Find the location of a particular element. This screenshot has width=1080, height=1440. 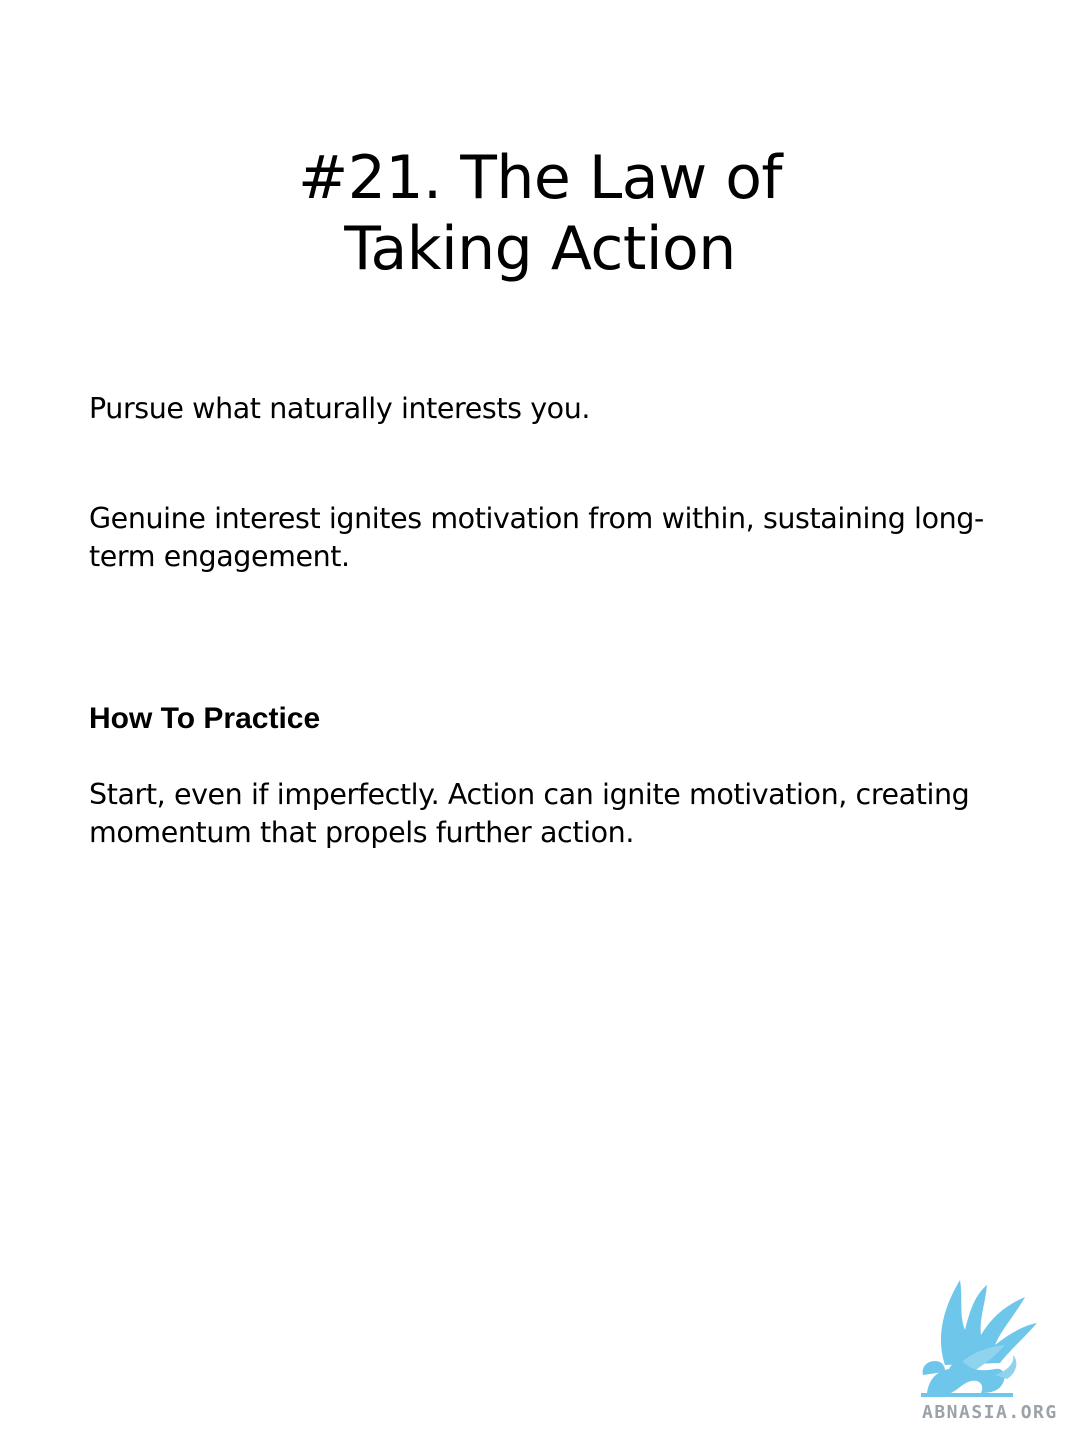

page-title-line-1: #21. The Law of is located at coordinates (540, 178).